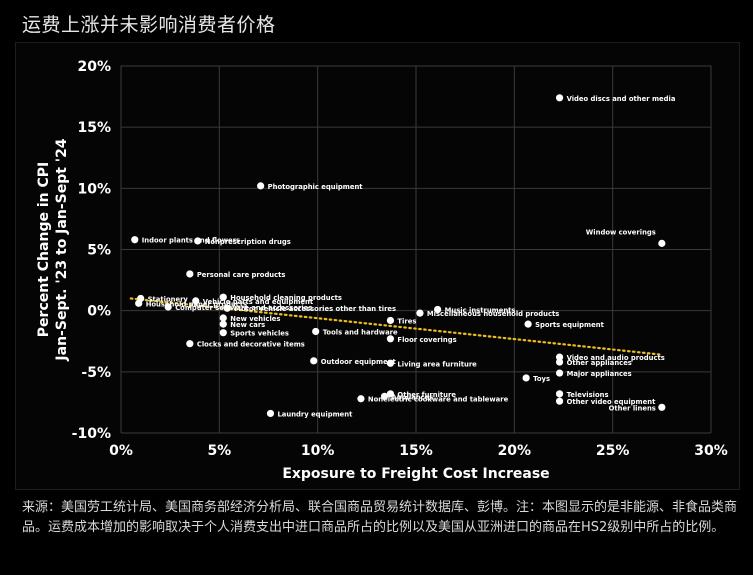 This screenshot has height=575, width=753. I want to click on point-label: Outdoor equipment, so click(359, 362).